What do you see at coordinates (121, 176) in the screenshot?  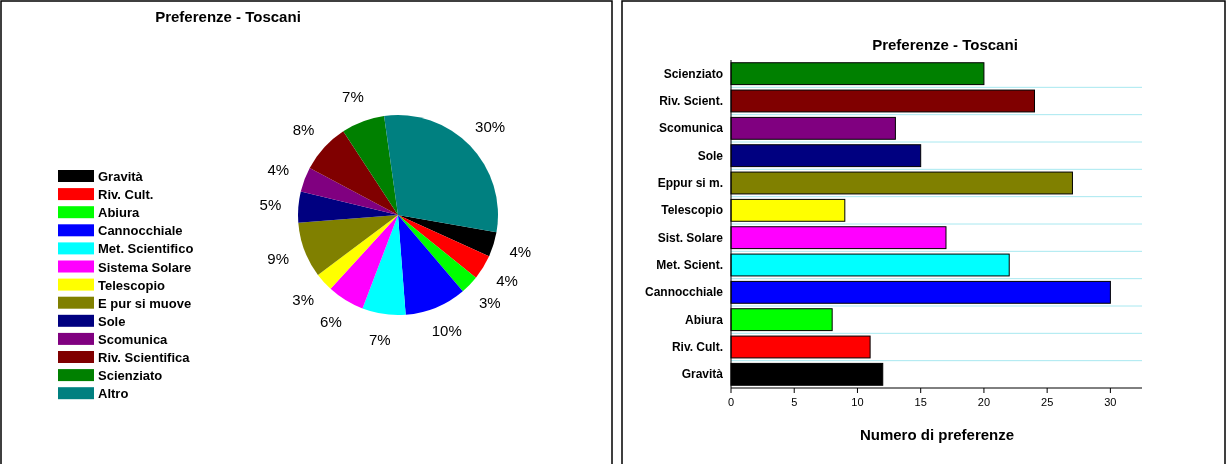 I see `legend-label: Gravità` at bounding box center [121, 176].